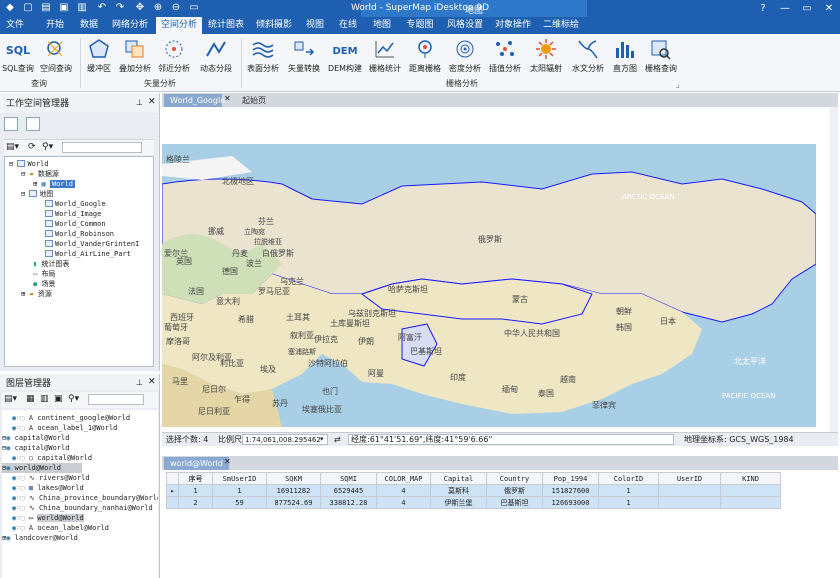 This screenshot has height=578, width=840. Describe the element at coordinates (176, 7) in the screenshot. I see `zoom-out-icon: ⊖` at that location.